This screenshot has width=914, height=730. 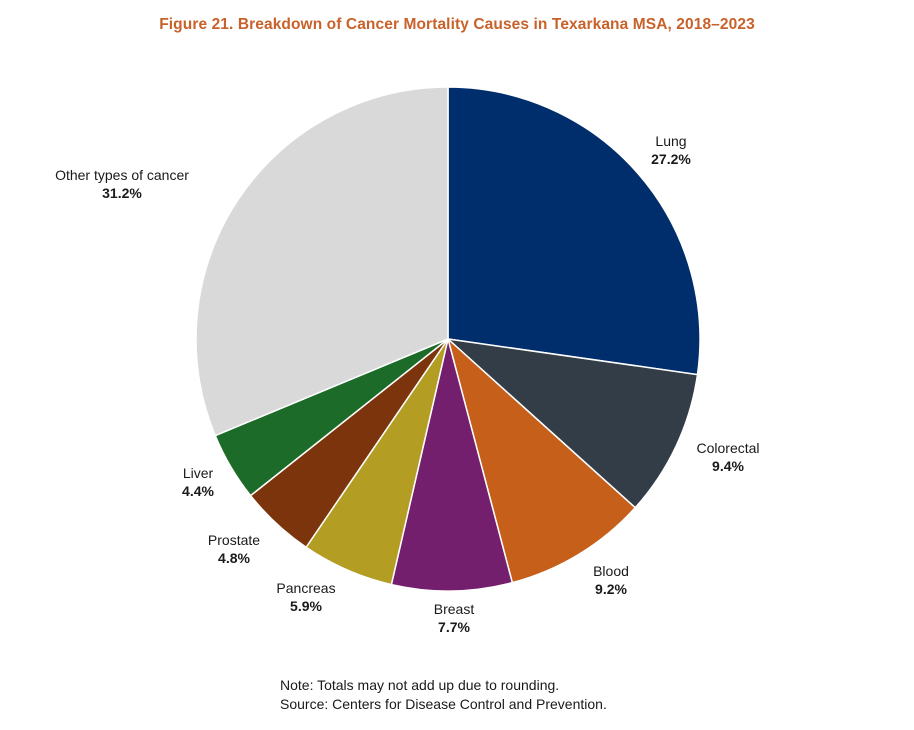 I want to click on slice-value-liver: 4.4%, so click(x=198, y=491).